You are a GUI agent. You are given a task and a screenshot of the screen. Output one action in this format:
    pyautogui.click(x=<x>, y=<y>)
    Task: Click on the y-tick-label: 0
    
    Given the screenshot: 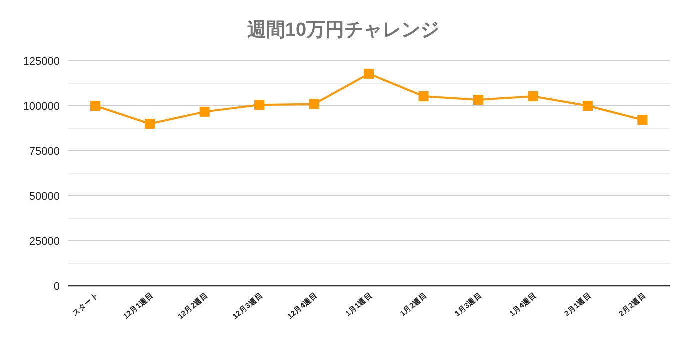 What is the action you would take?
    pyautogui.click(x=57, y=287)
    